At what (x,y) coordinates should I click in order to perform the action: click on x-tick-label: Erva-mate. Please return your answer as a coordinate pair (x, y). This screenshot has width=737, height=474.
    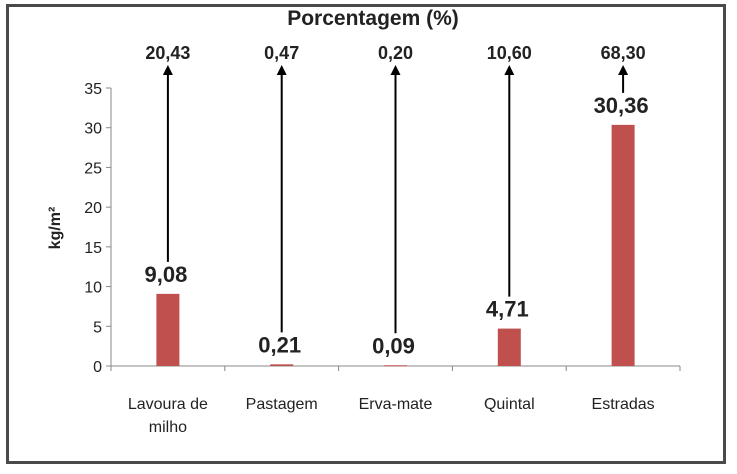
    Looking at the image, I should click on (396, 404).